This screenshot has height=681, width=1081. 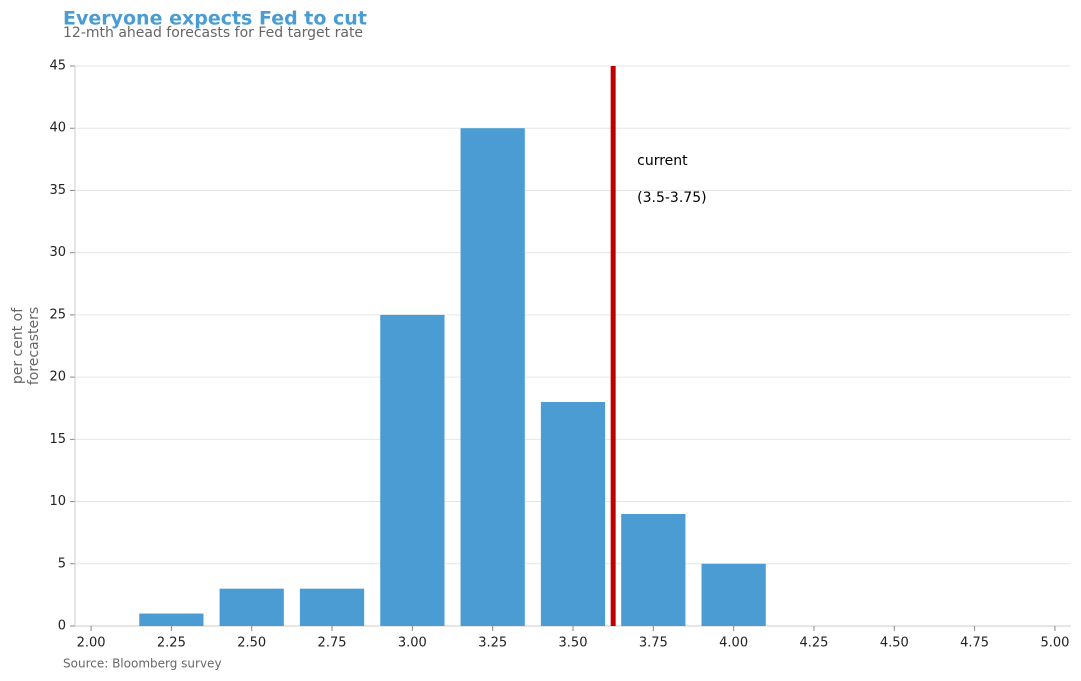 What do you see at coordinates (57, 314) in the screenshot?
I see `y-tick-label: 25` at bounding box center [57, 314].